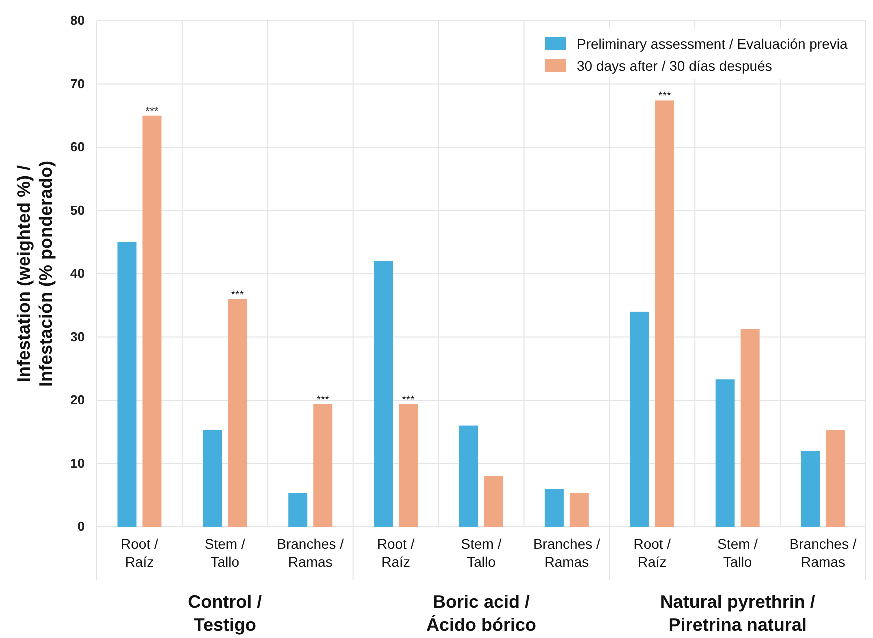  Describe the element at coordinates (738, 613) in the screenshot. I see `text: Natural pyrethrin / Piretrina natural` at that location.